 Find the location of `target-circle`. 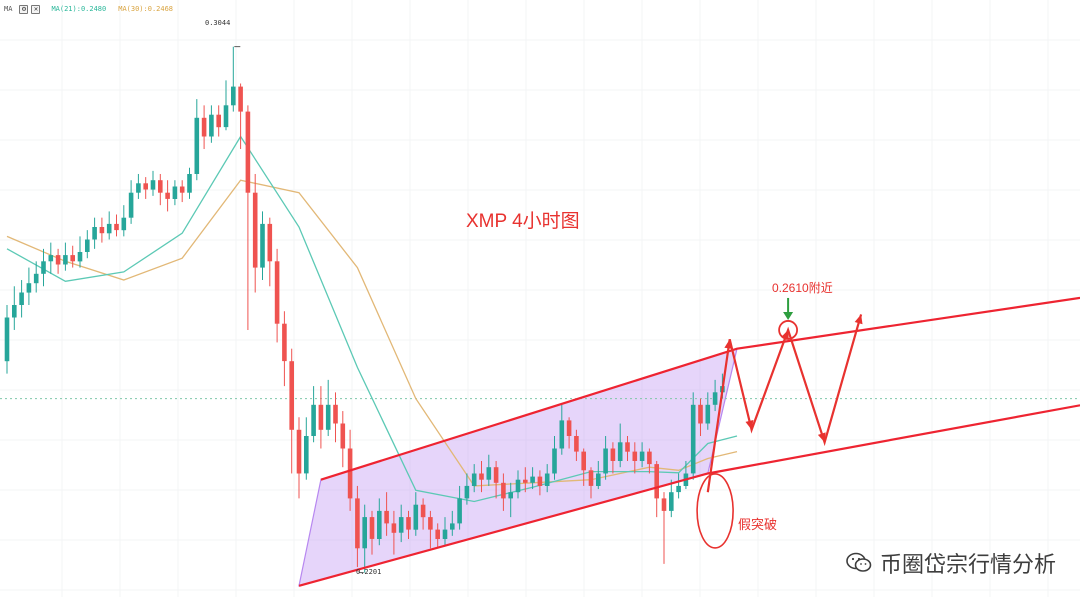

target-circle is located at coordinates (788, 330).